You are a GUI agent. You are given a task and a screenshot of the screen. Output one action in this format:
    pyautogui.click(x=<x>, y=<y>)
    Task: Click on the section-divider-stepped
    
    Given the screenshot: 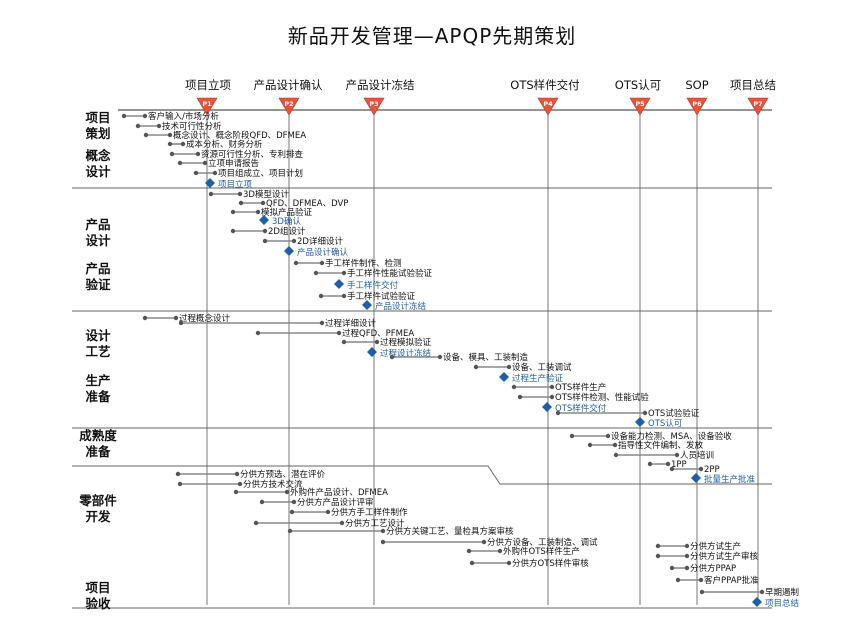 What is the action you would take?
    pyautogui.click(x=422, y=475)
    